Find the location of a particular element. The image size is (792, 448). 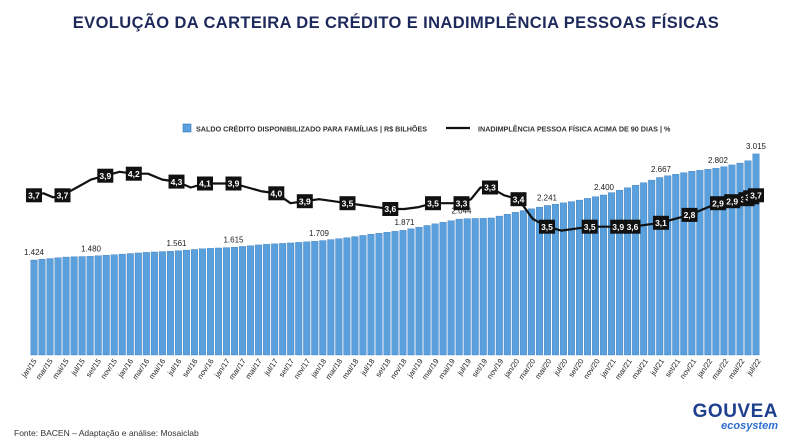

x-tick-label: nov/19 is located at coordinates (495, 369).